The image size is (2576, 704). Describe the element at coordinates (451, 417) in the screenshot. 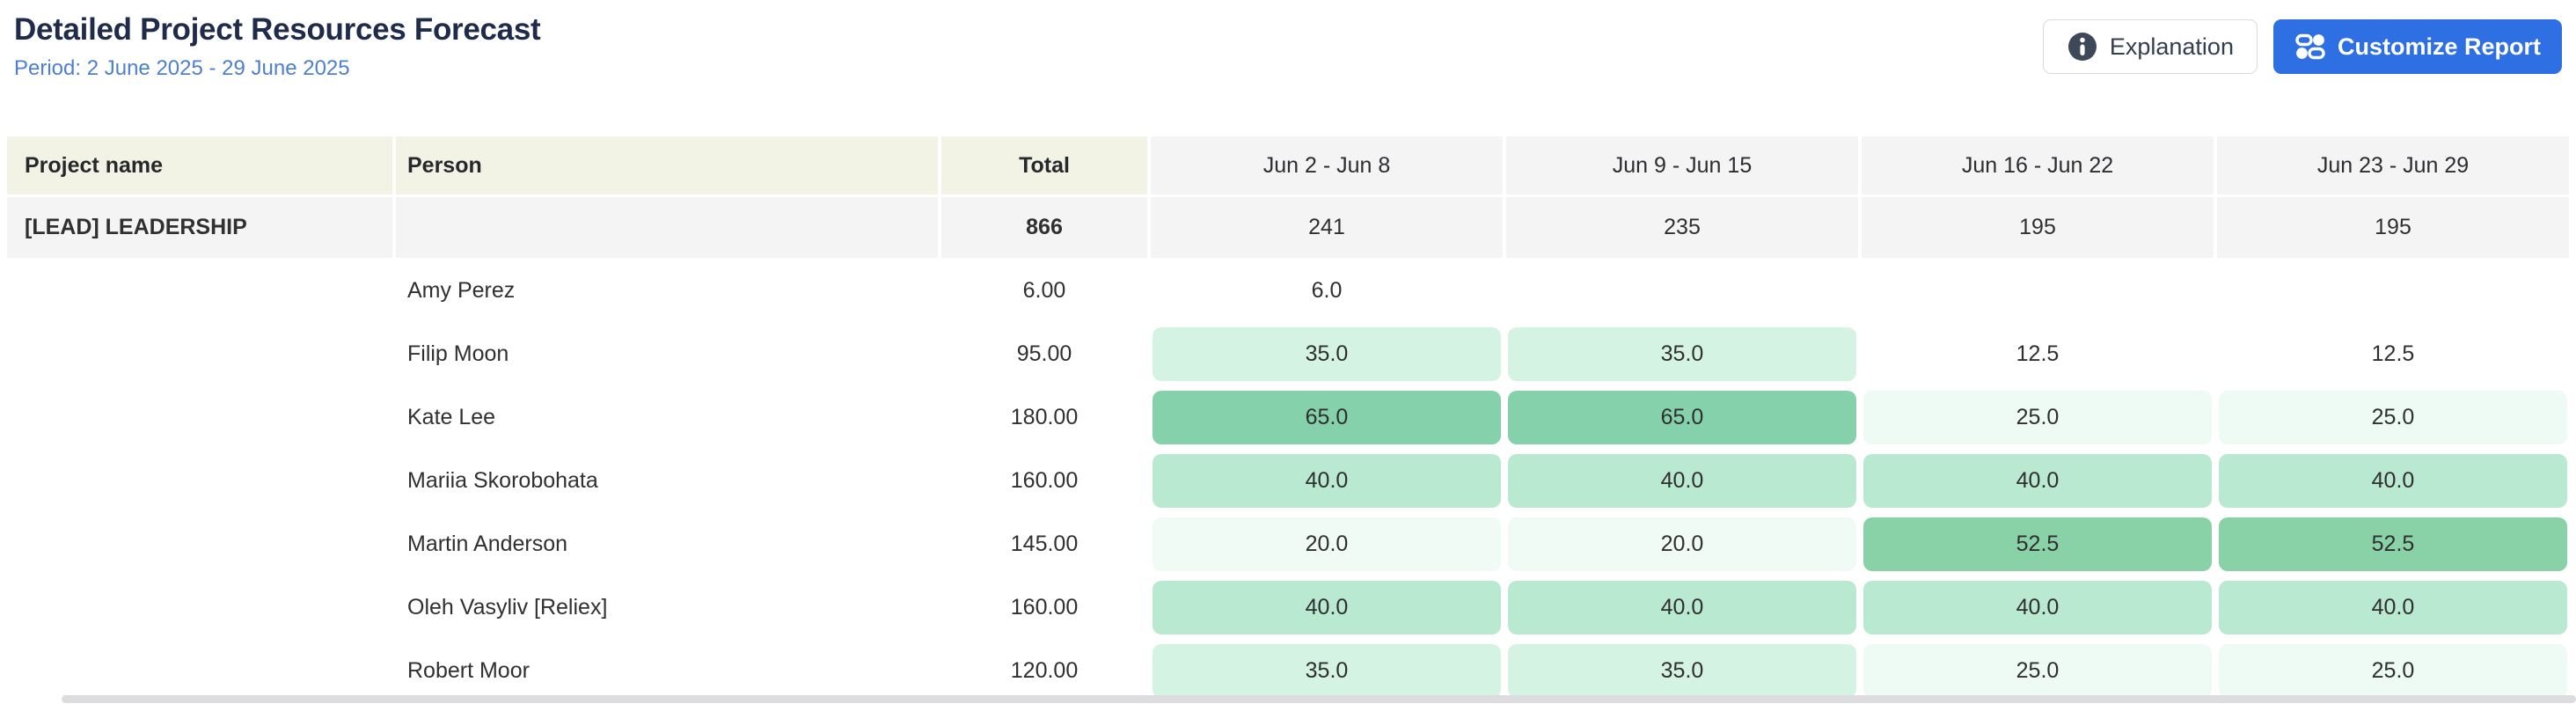

I see `person-cell: Kate Lee` at that location.